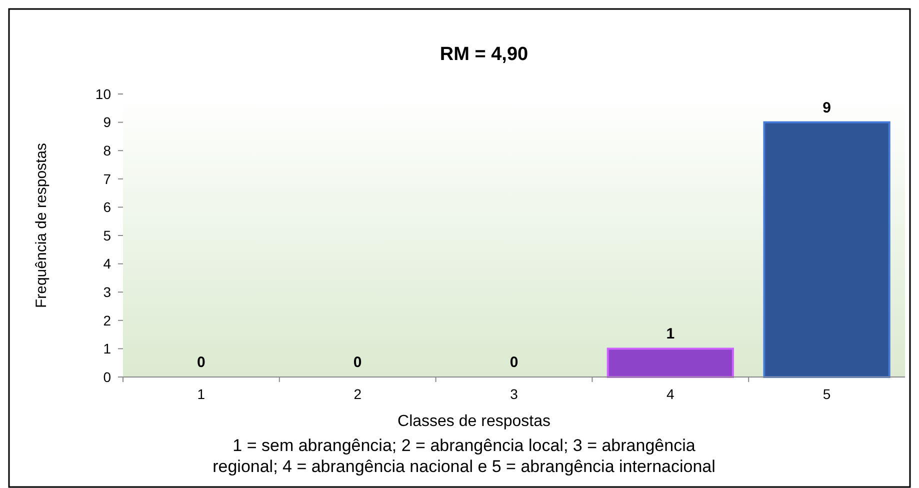 Image resolution: width=919 pixels, height=488 pixels. What do you see at coordinates (107, 348) in the screenshot?
I see `y-tick-label: 1` at bounding box center [107, 348].